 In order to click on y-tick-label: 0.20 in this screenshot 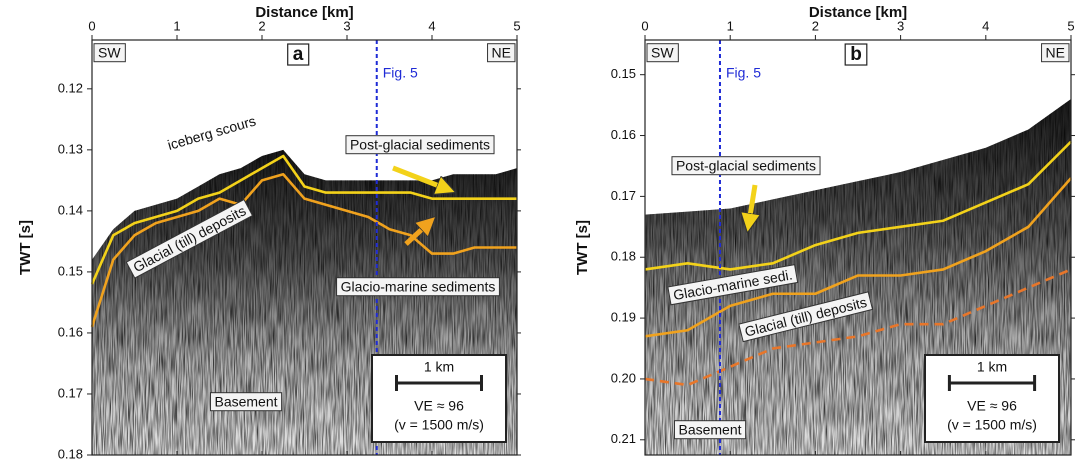, I will do `click(623, 377)`.